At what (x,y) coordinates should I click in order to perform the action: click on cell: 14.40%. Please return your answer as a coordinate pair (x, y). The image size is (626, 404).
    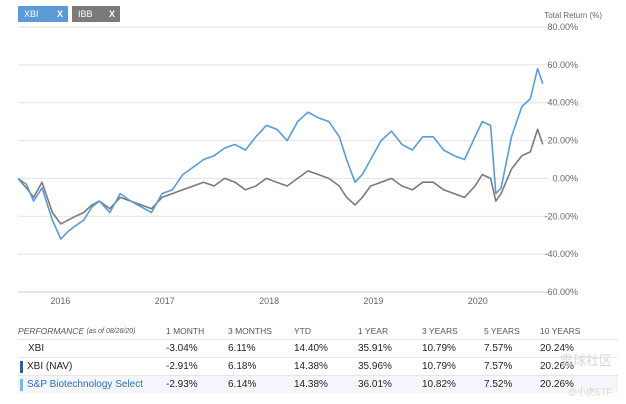
    Looking at the image, I should click on (311, 348).